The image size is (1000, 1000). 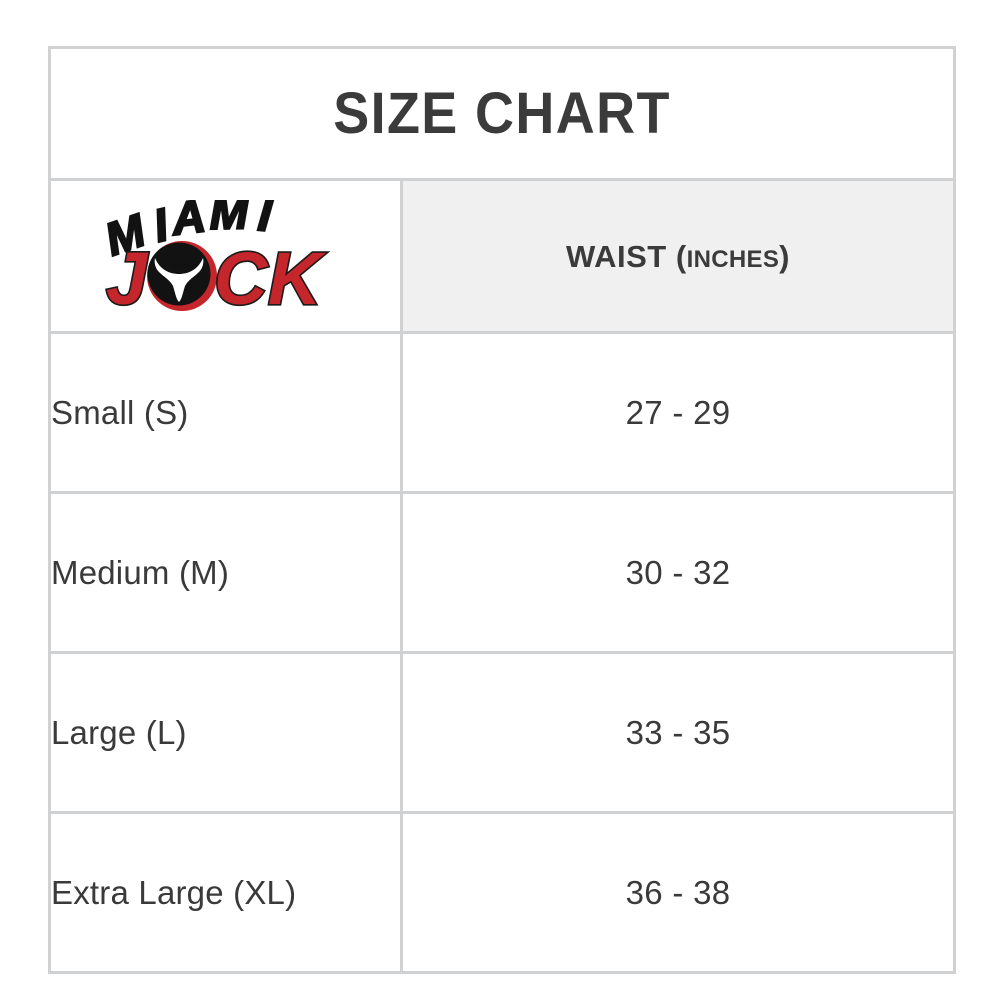 I want to click on waist-value-cell: 27 - 29, so click(x=678, y=412).